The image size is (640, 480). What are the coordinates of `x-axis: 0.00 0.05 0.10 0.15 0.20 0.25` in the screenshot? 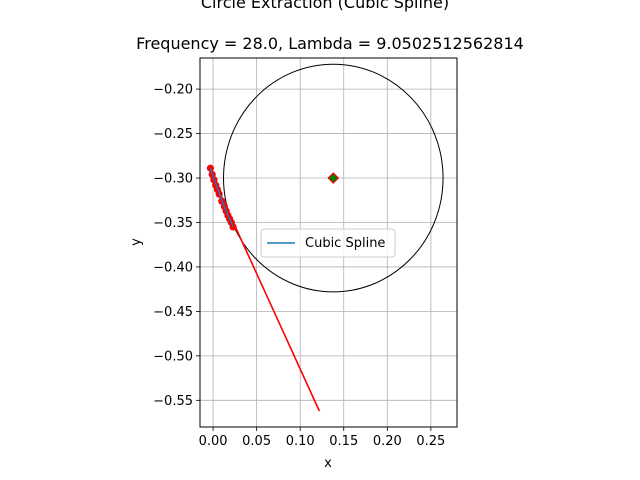 It's located at (322, 438).